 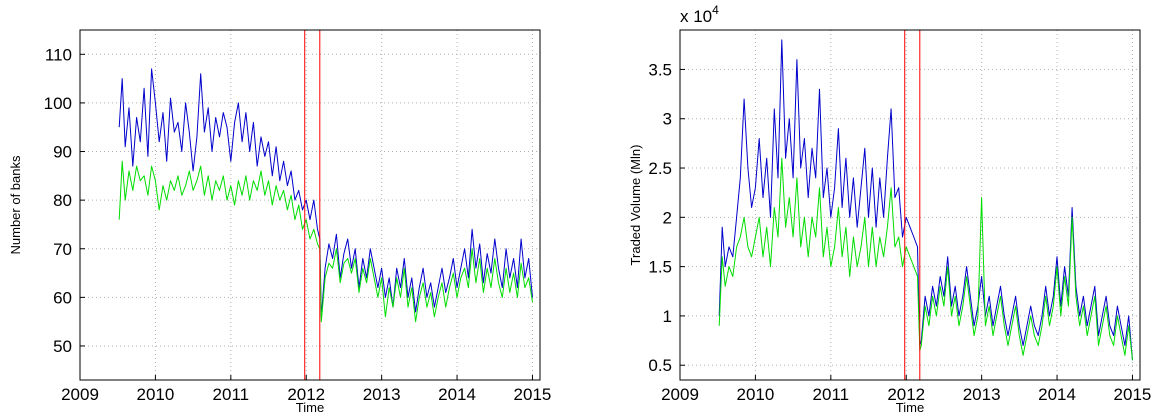 I want to click on y-tick-label: 90, so click(x=62, y=152).